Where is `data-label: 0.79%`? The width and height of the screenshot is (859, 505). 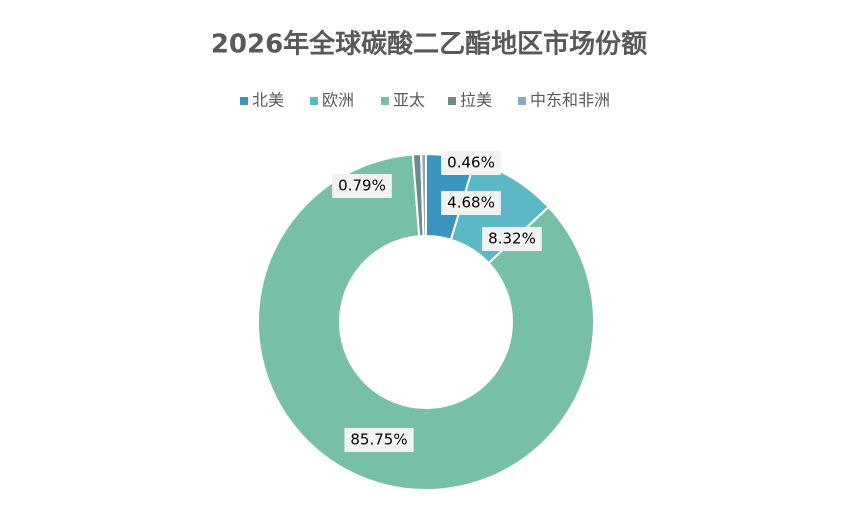
data-label: 0.79% is located at coordinates (362, 186).